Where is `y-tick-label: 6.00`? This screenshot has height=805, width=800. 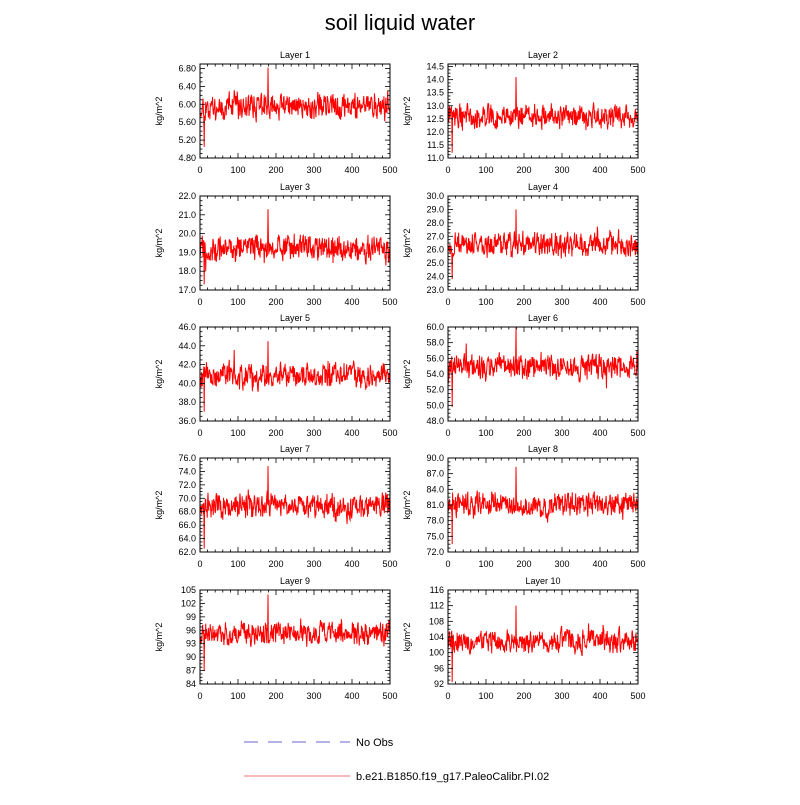
y-tick-label: 6.00 is located at coordinates (187, 104).